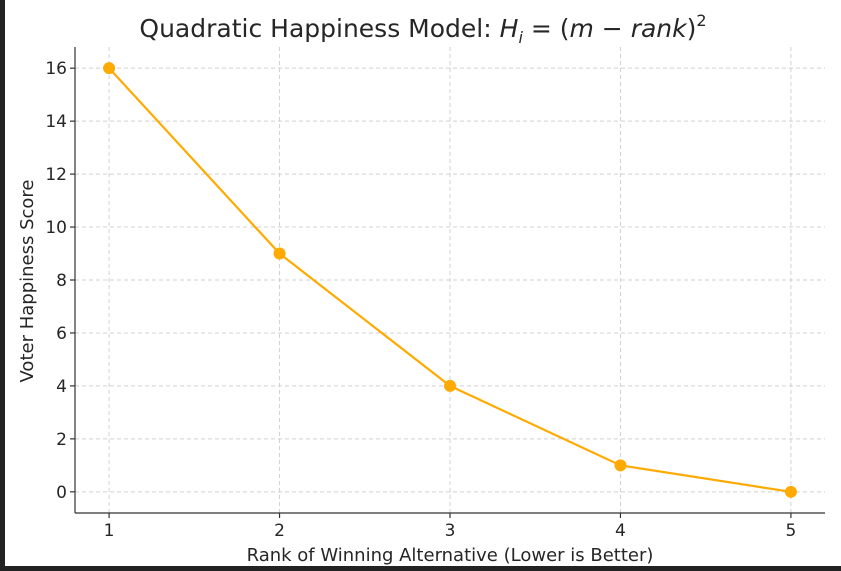 The image size is (841, 571). Describe the element at coordinates (546, 28) in the screenshot. I see `title-formula-mid: = (` at that location.